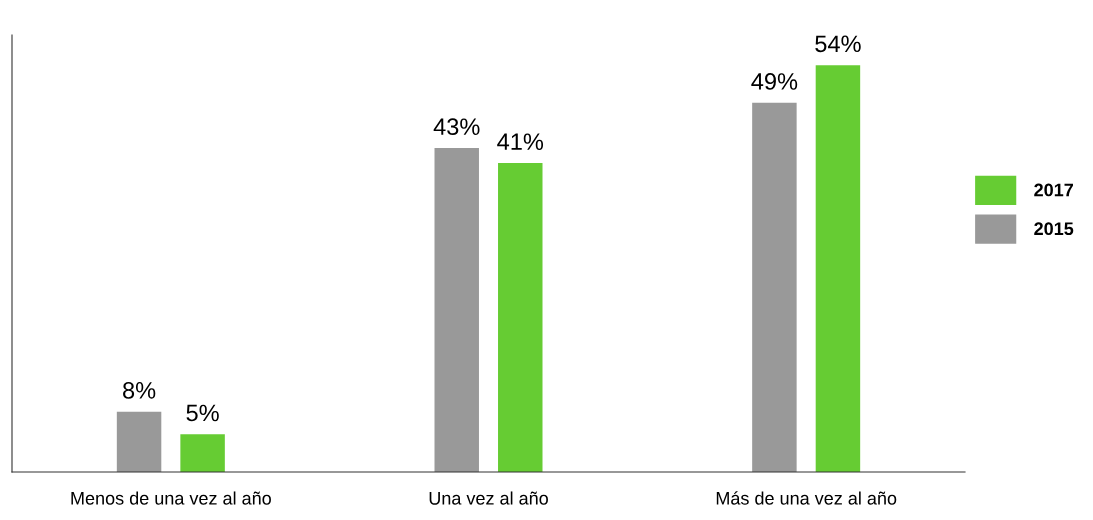 The width and height of the screenshot is (1093, 520). Describe the element at coordinates (488, 498) in the screenshot. I see `x-tick-label: Una vez al año` at that location.